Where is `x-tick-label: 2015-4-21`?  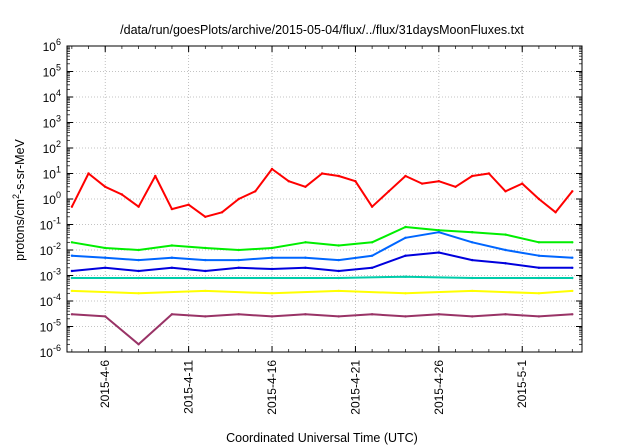
x-tick-label: 2015-4-21 is located at coordinates (355, 387).